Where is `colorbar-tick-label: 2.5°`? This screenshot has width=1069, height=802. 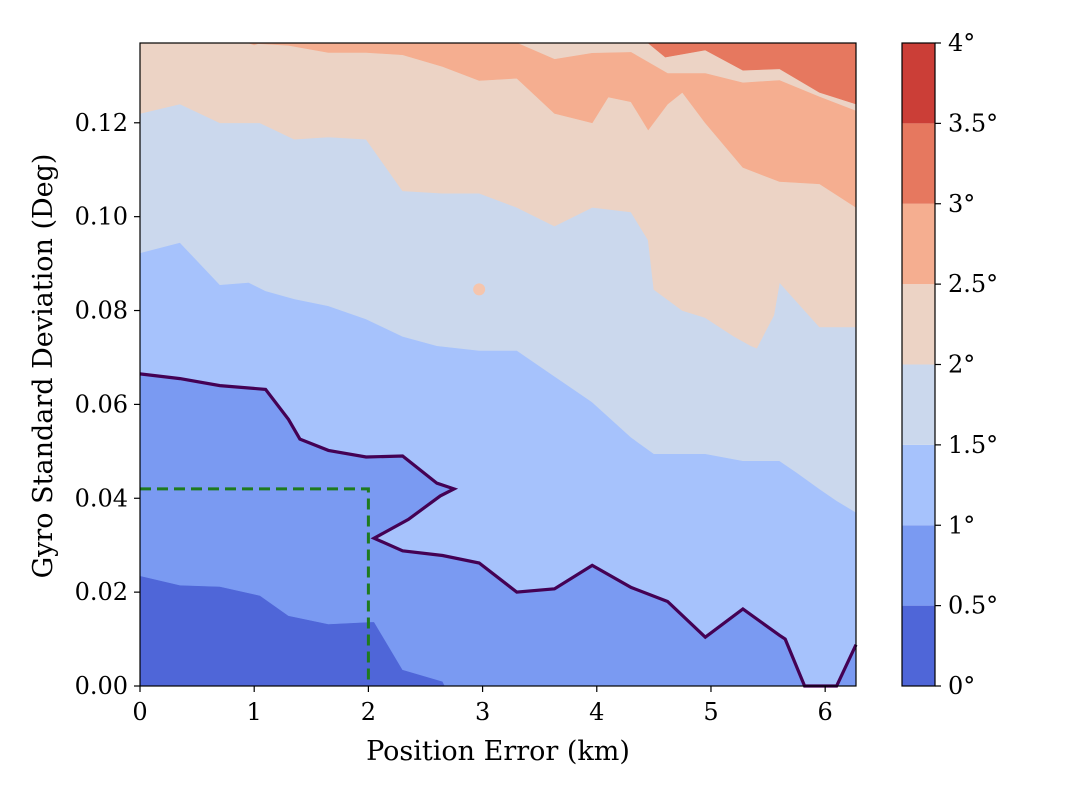 colorbar-tick-label: 2.5° is located at coordinates (973, 284).